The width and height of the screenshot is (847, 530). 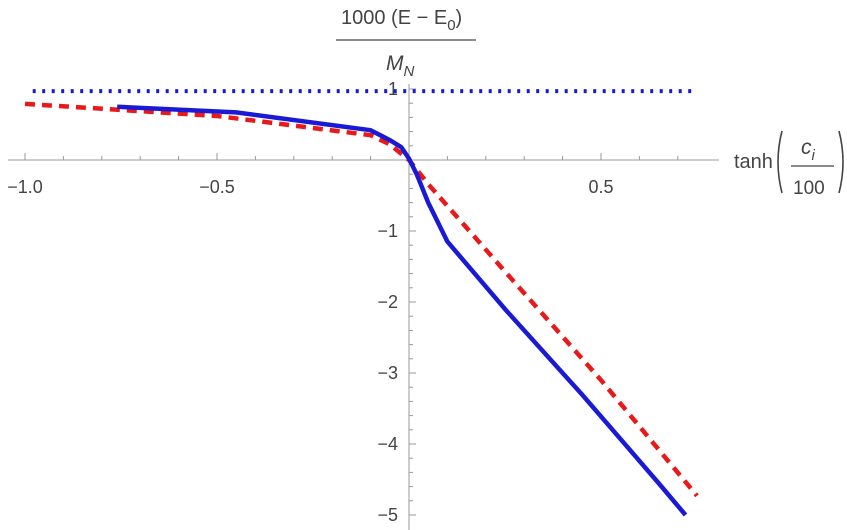 What do you see at coordinates (387, 444) in the screenshot?
I see `y-tick-label: −4` at bounding box center [387, 444].